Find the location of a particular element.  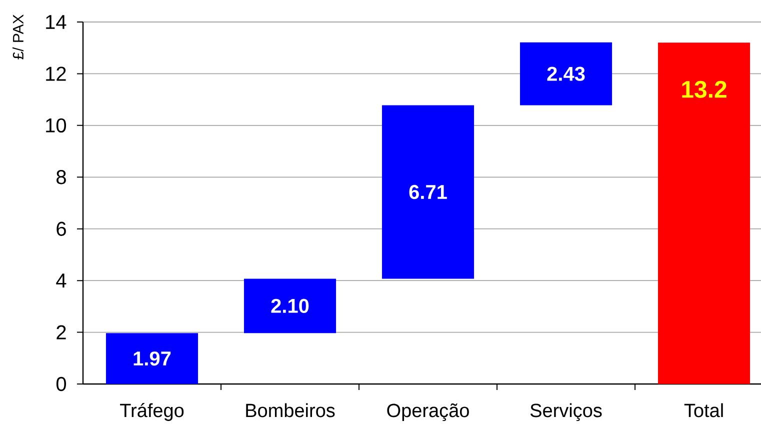

y-tick-label: 12 is located at coordinates (56, 73).